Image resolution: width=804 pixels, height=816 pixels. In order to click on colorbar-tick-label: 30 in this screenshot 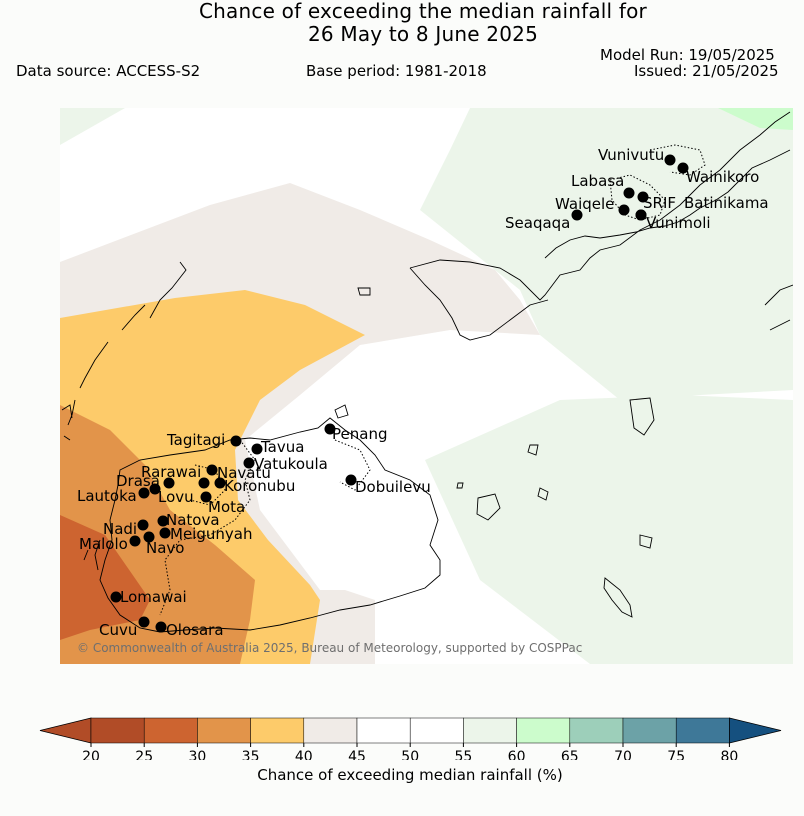, I will do `click(197, 754)`.